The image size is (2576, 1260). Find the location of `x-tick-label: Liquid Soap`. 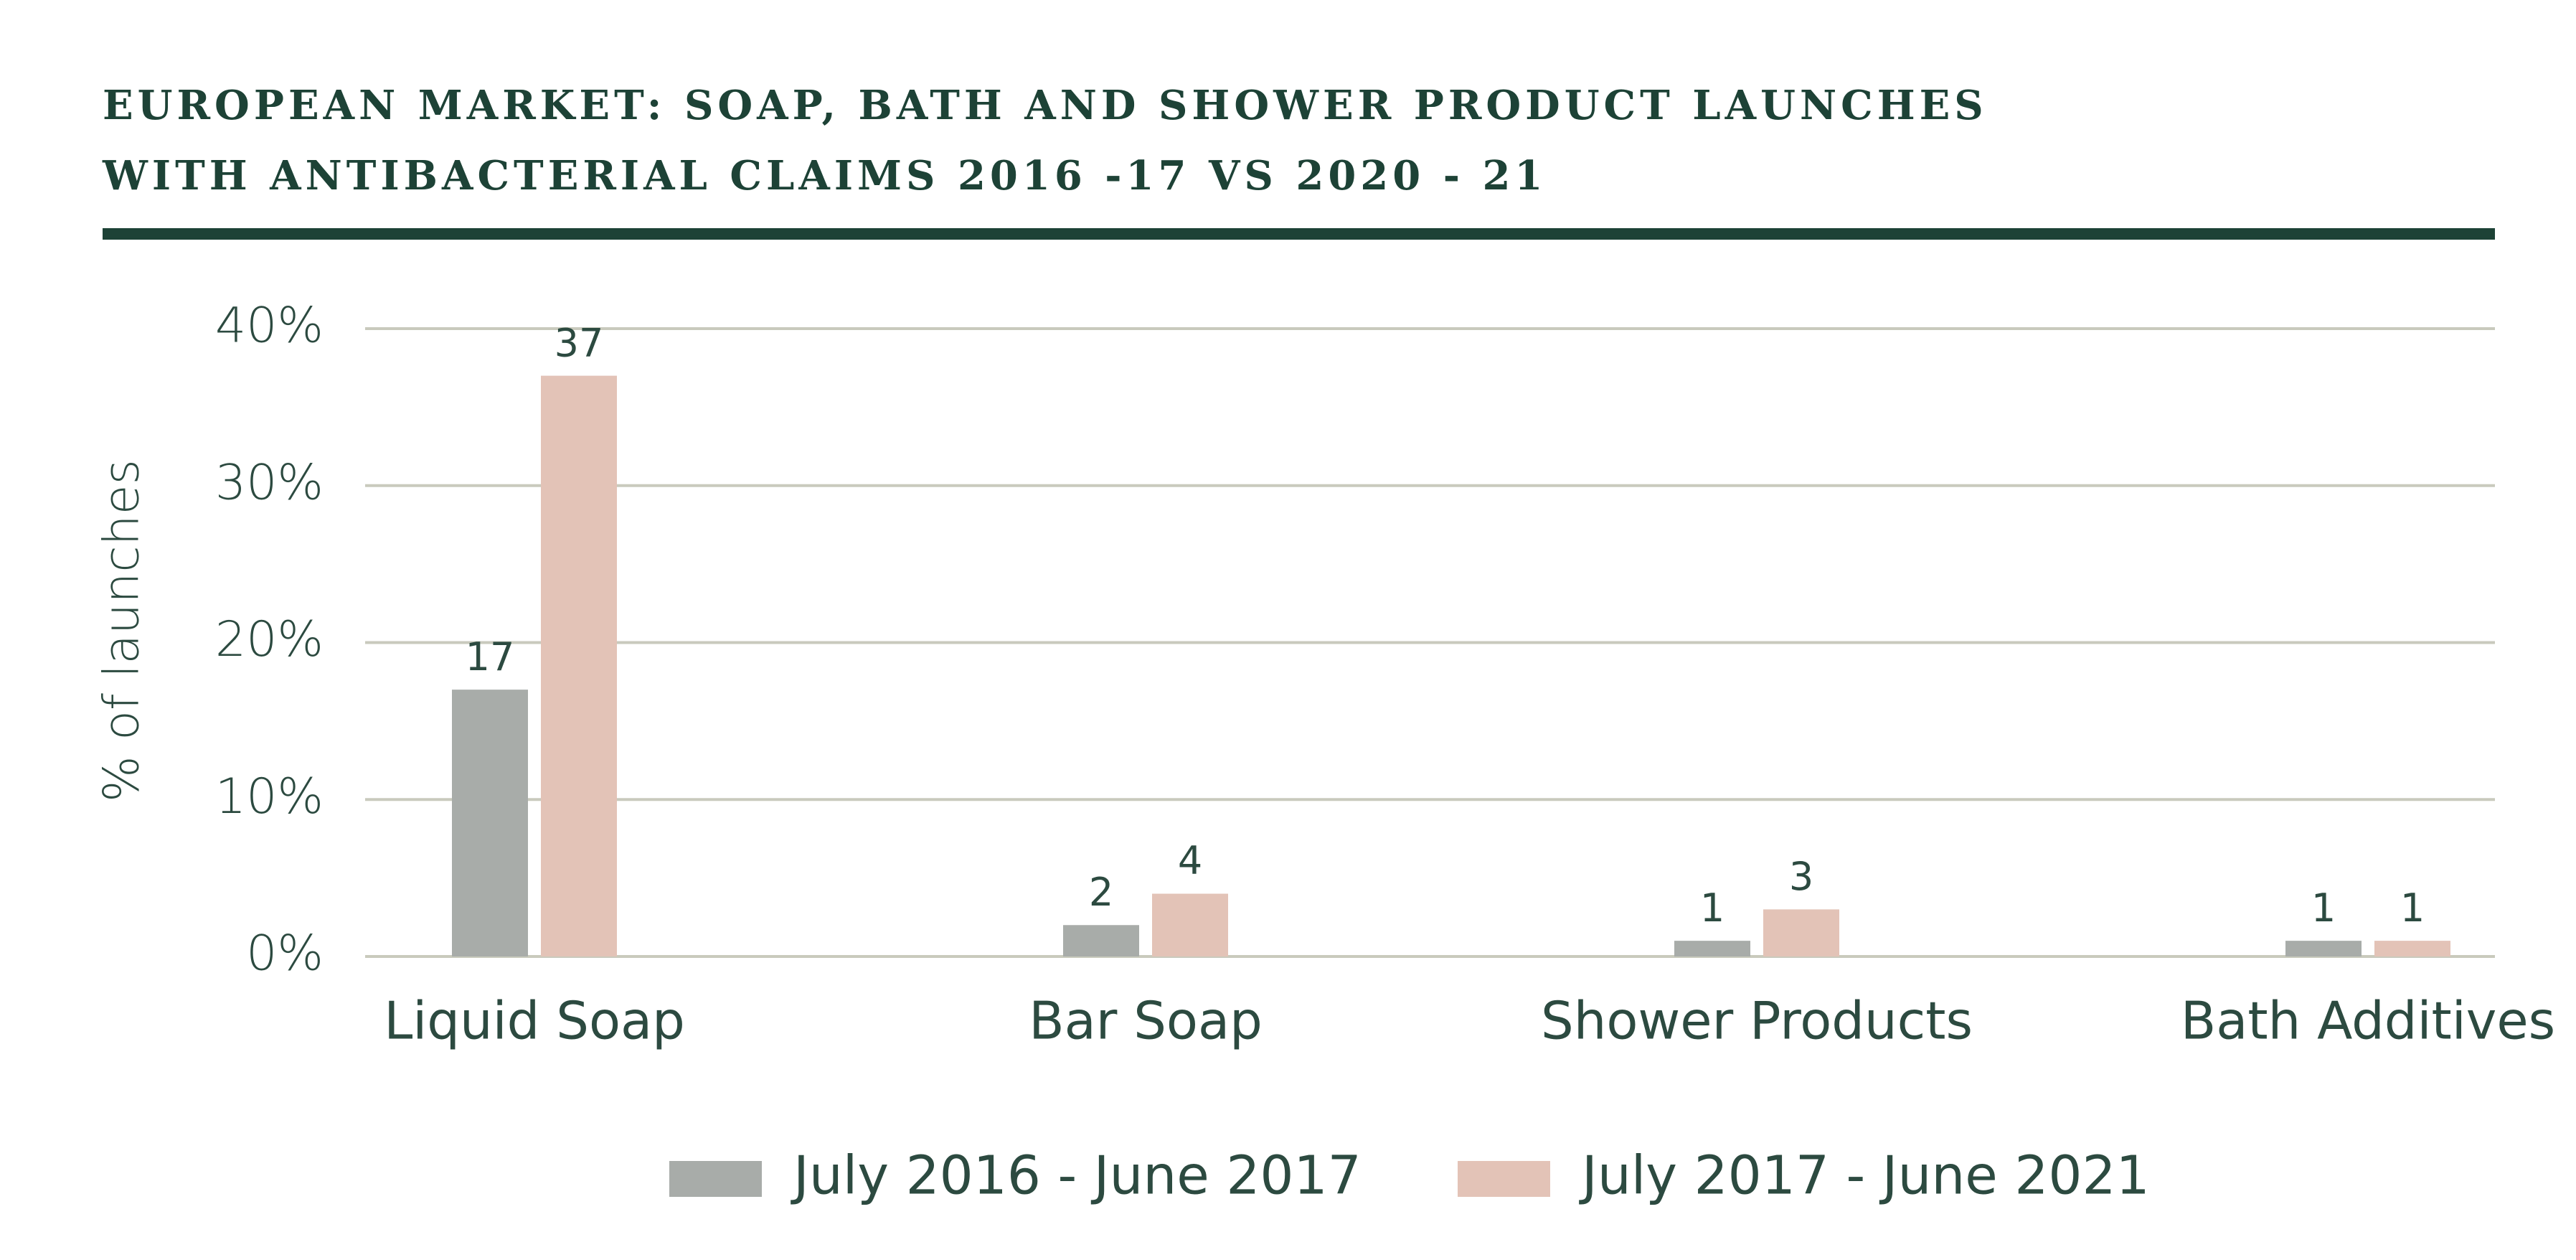

x-tick-label: Liquid Soap is located at coordinates (534, 1021).